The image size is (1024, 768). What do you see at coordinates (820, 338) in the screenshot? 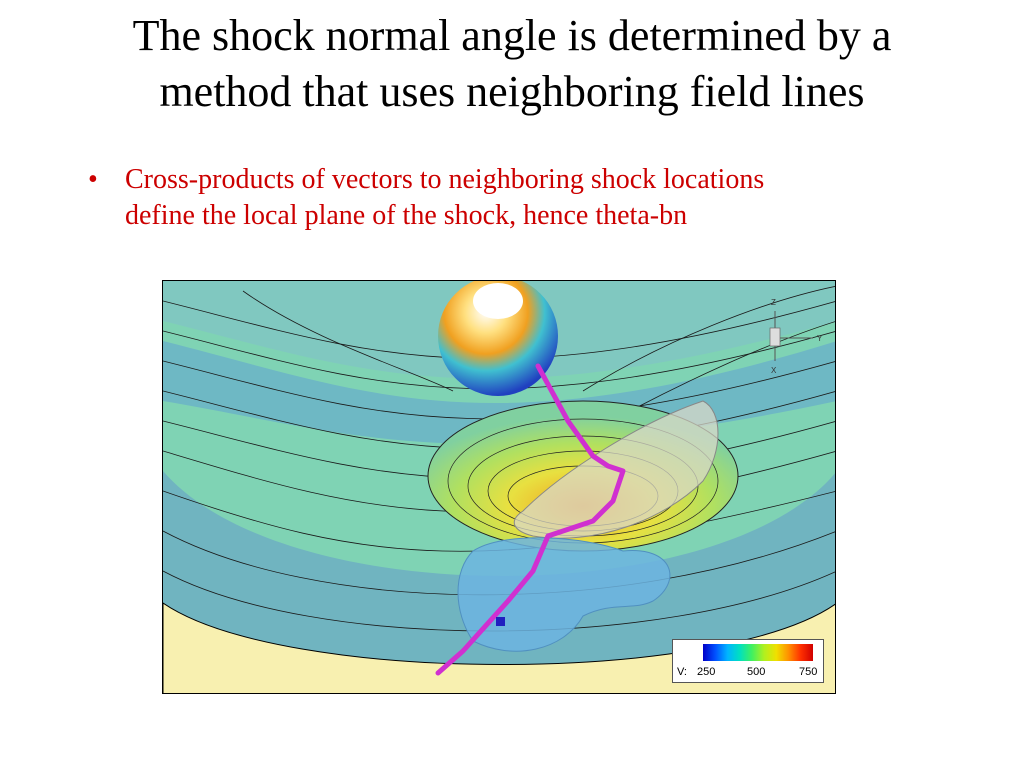
I see `axis-label-y: Y` at bounding box center [820, 338].